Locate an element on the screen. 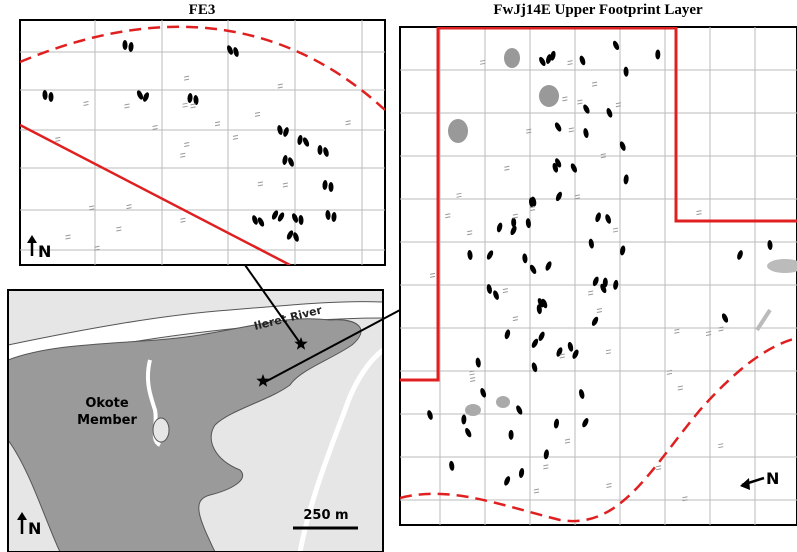 The image size is (797, 552). member-label: Okote is located at coordinates (106, 403).